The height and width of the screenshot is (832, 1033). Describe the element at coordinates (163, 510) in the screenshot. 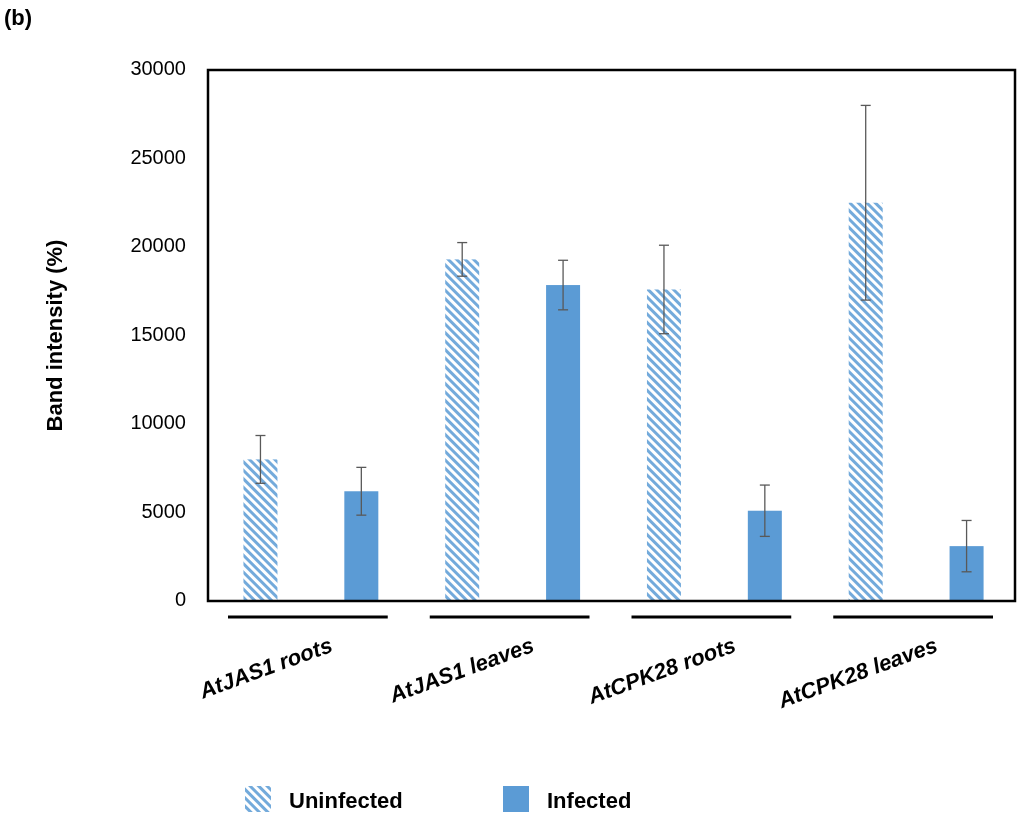

I see `y-tick-label: 5000` at that location.